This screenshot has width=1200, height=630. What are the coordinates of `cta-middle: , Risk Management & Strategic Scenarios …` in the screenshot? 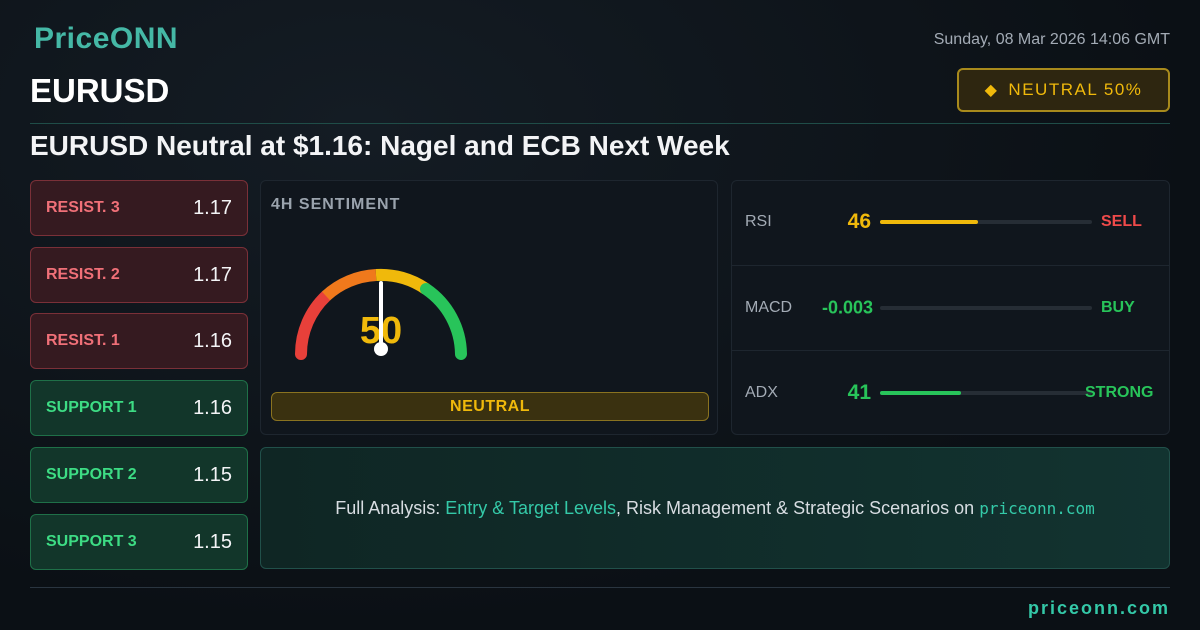 It's located at (798, 507).